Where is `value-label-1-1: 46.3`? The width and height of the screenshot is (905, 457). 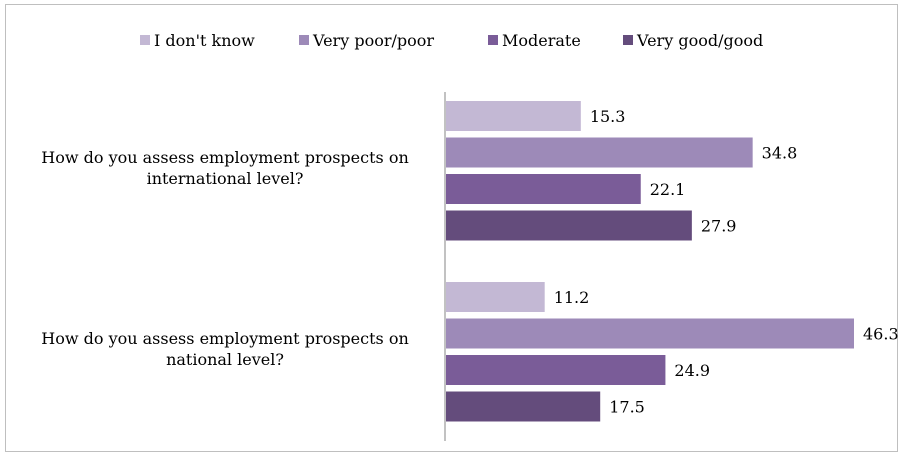
value-label-1-1: 46.3 is located at coordinates (881, 334).